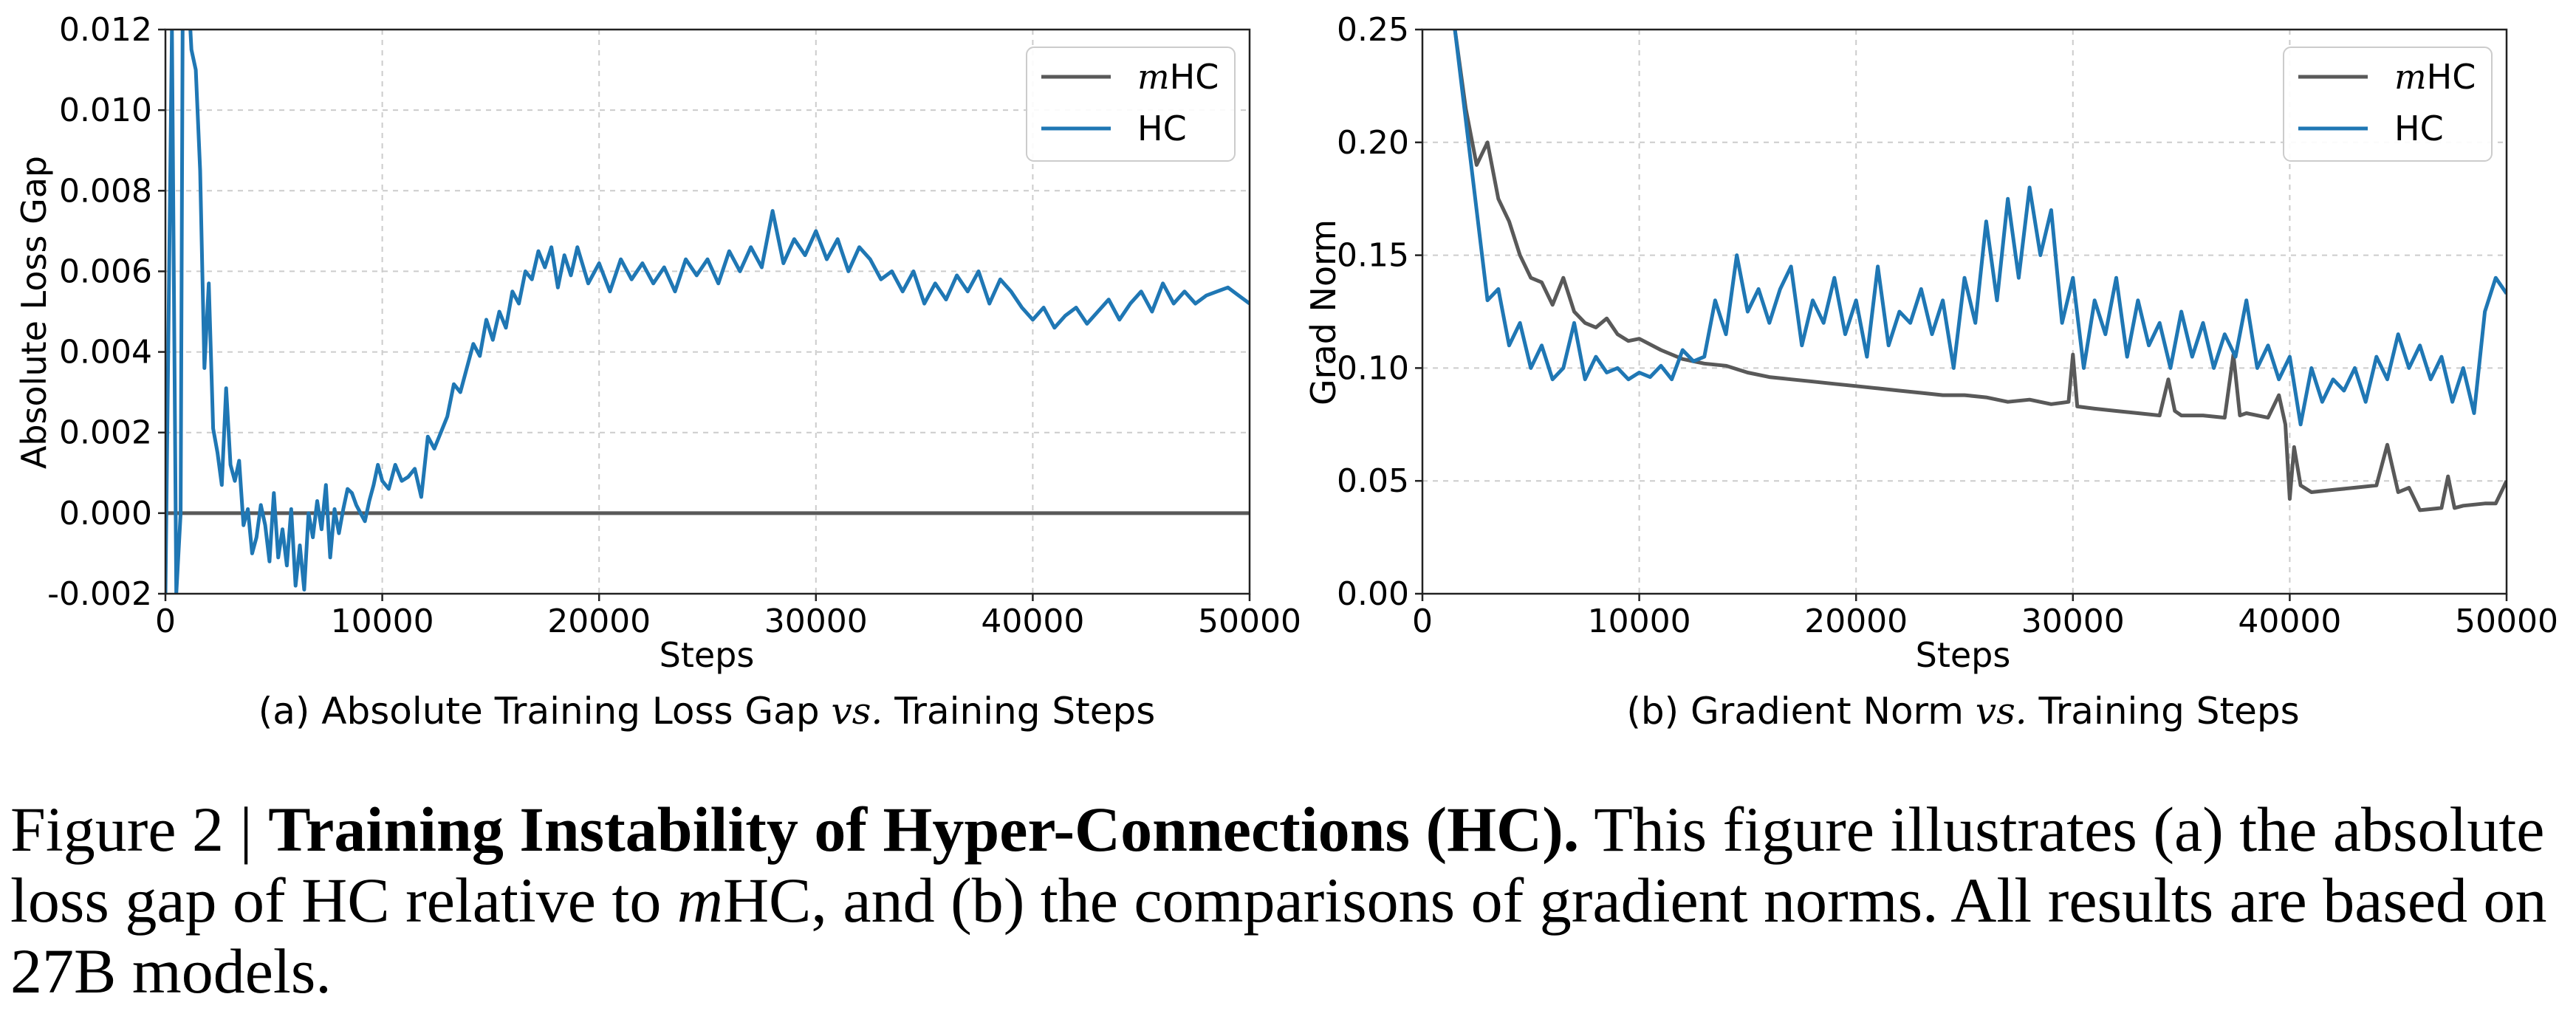 This screenshot has width=2576, height=1025. What do you see at coordinates (699, 901) in the screenshot?
I see `caption-math: m` at bounding box center [699, 901].